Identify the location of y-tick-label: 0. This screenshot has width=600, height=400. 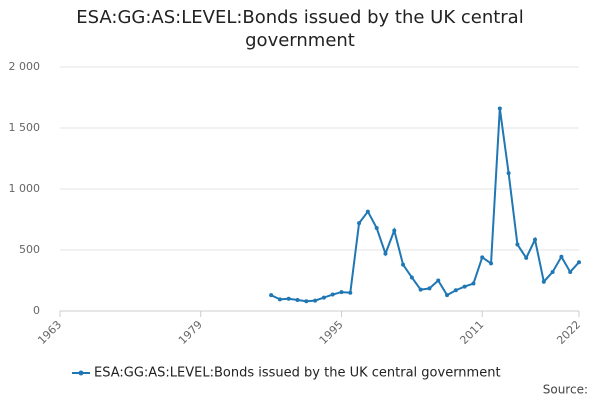
(36, 310).